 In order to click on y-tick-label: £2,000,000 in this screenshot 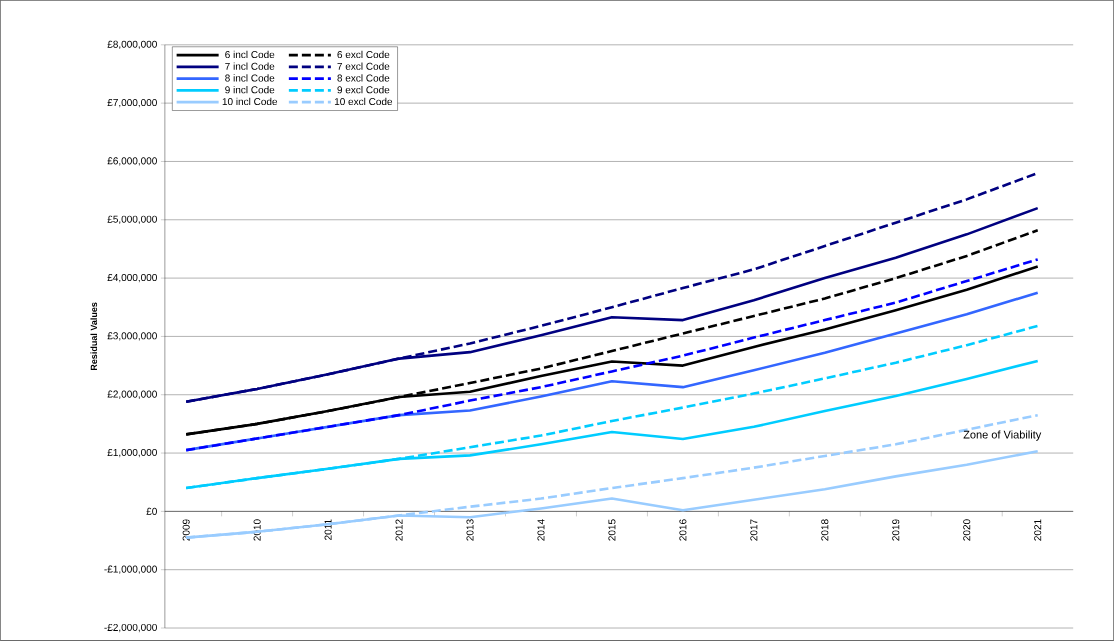, I will do `click(132, 394)`.